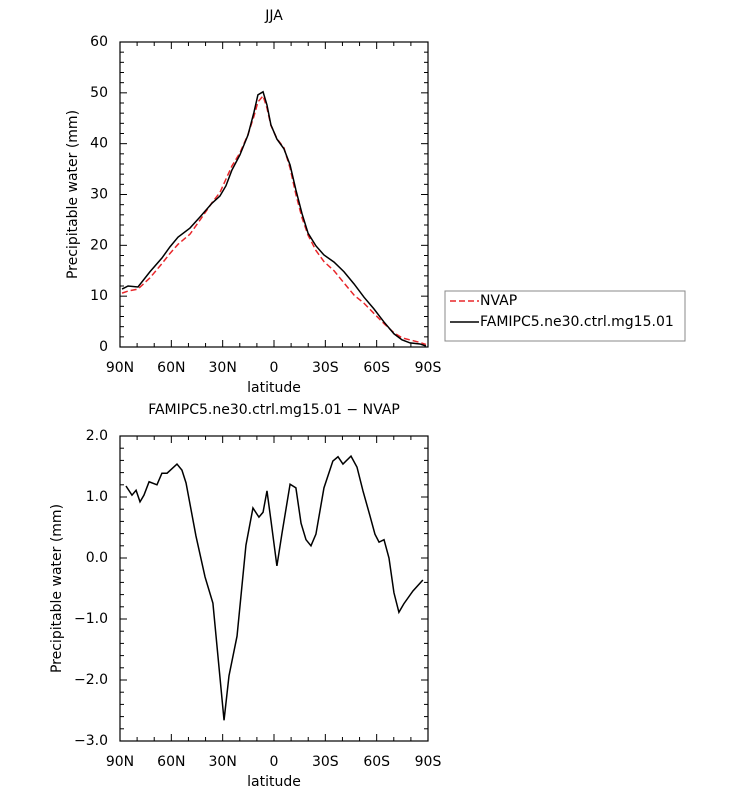 Image resolution: width=733 pixels, height=798 pixels. What do you see at coordinates (99, 42) in the screenshot?
I see `y-tick-label: 60` at bounding box center [99, 42].